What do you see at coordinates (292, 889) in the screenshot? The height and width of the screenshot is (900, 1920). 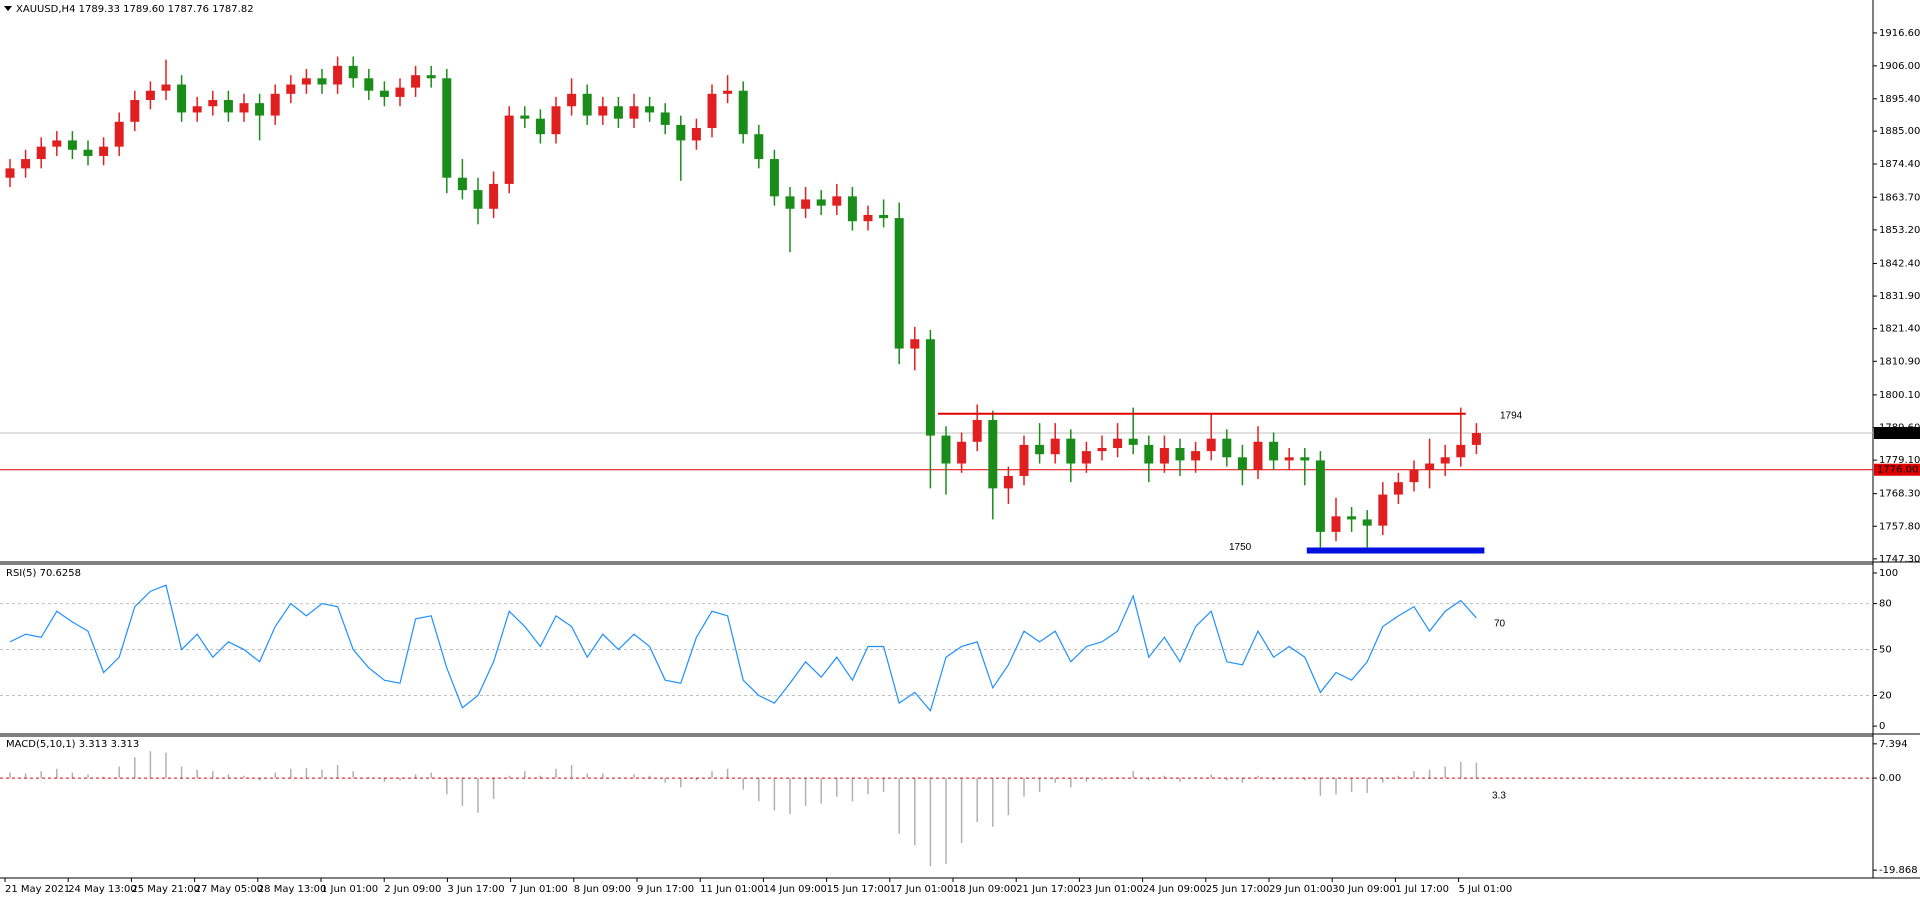 I see `x-tick-label: 28 May 13:00` at bounding box center [292, 889].